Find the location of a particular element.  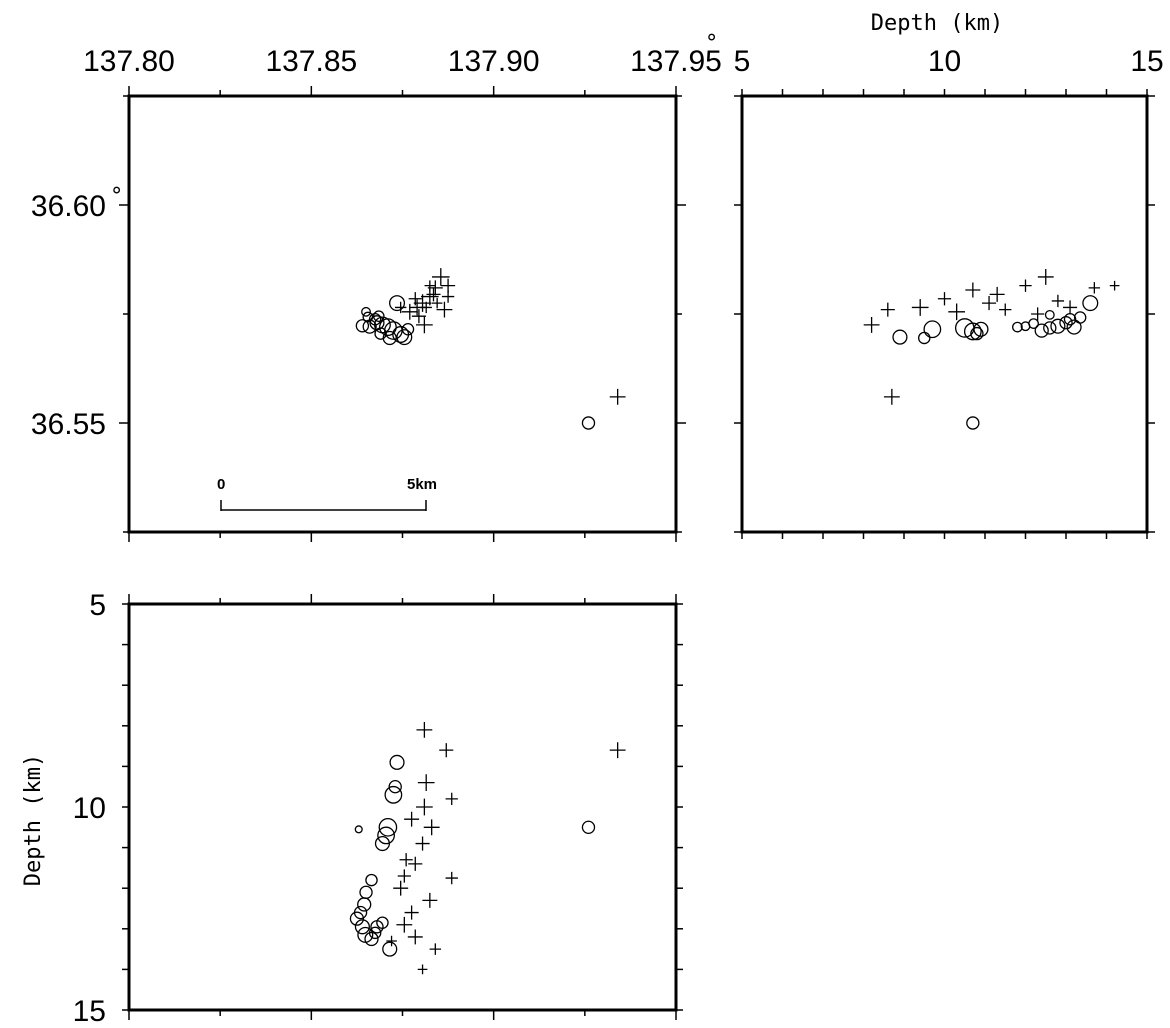

longitude-depth-y-tick-label: 10 is located at coordinates (89, 808).